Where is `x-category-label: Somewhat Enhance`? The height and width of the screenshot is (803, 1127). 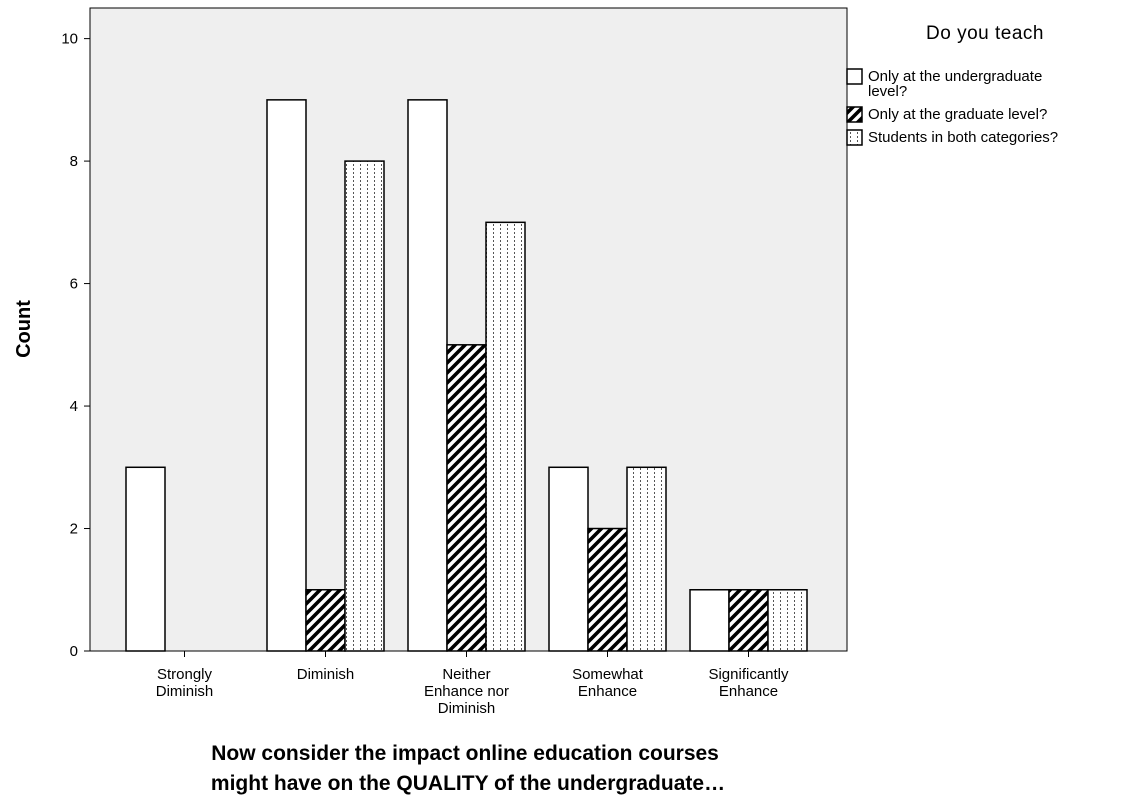 x-category-label: Somewhat Enhance is located at coordinates (608, 683).